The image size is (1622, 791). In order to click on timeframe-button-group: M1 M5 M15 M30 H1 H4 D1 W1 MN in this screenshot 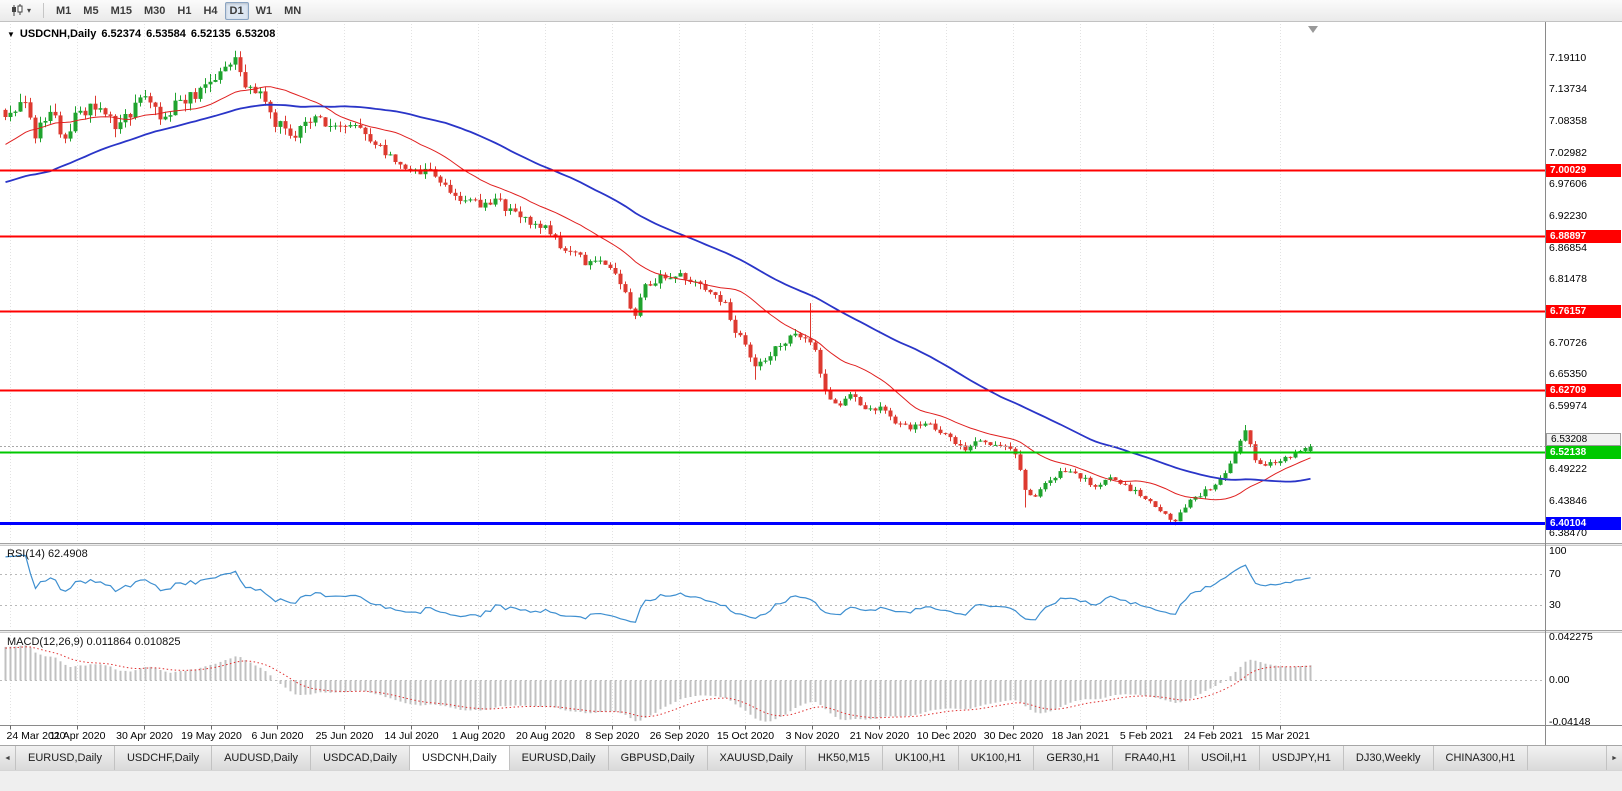, I will do `click(178, 10)`.